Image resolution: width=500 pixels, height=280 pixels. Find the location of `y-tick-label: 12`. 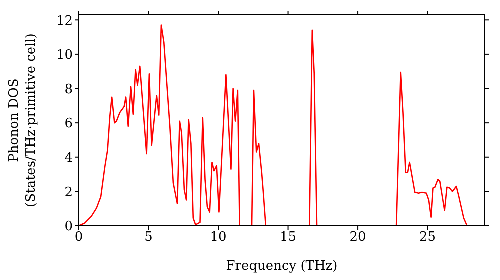

y-tick-label: 12 is located at coordinates (64, 21).